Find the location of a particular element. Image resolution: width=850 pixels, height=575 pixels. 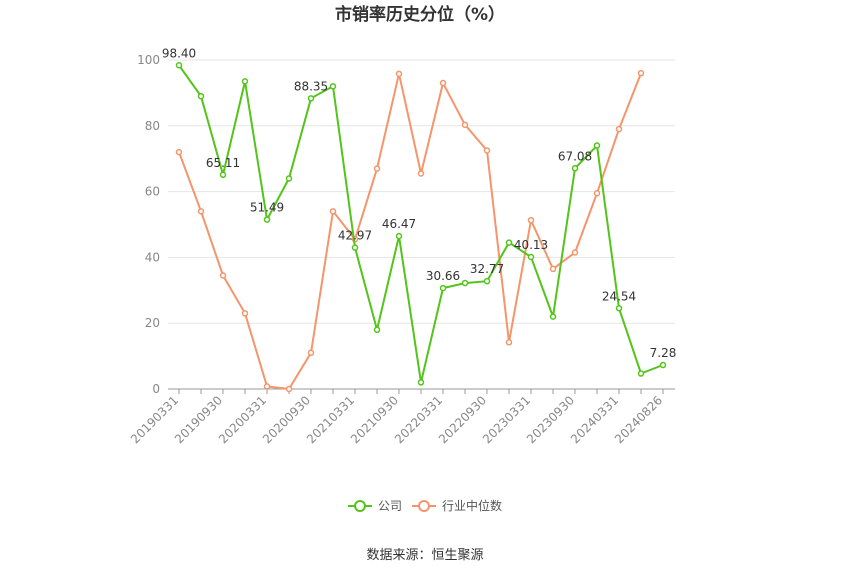

chart-title: 市销率历史分位（%） is located at coordinates (420, 14).